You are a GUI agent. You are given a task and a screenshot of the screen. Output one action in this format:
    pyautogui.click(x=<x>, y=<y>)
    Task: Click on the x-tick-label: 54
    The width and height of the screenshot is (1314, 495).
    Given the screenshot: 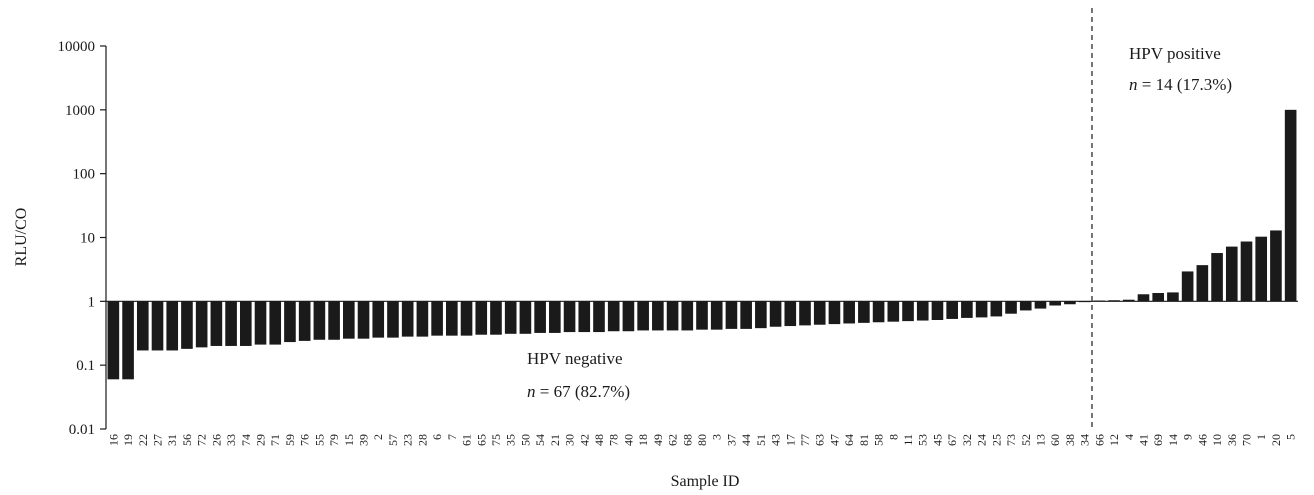 What is the action you would take?
    pyautogui.click(x=540, y=440)
    